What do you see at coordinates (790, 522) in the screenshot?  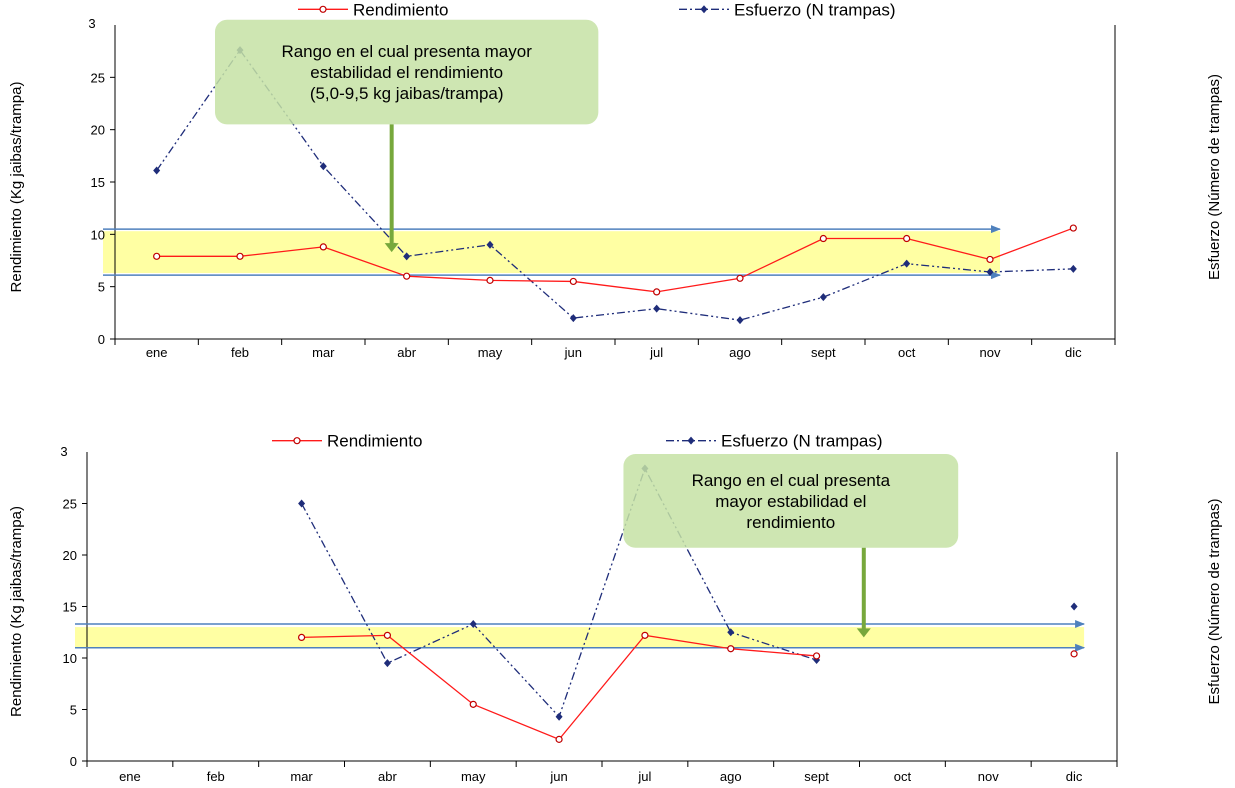 I see `callout-text: rendimiento` at bounding box center [790, 522].